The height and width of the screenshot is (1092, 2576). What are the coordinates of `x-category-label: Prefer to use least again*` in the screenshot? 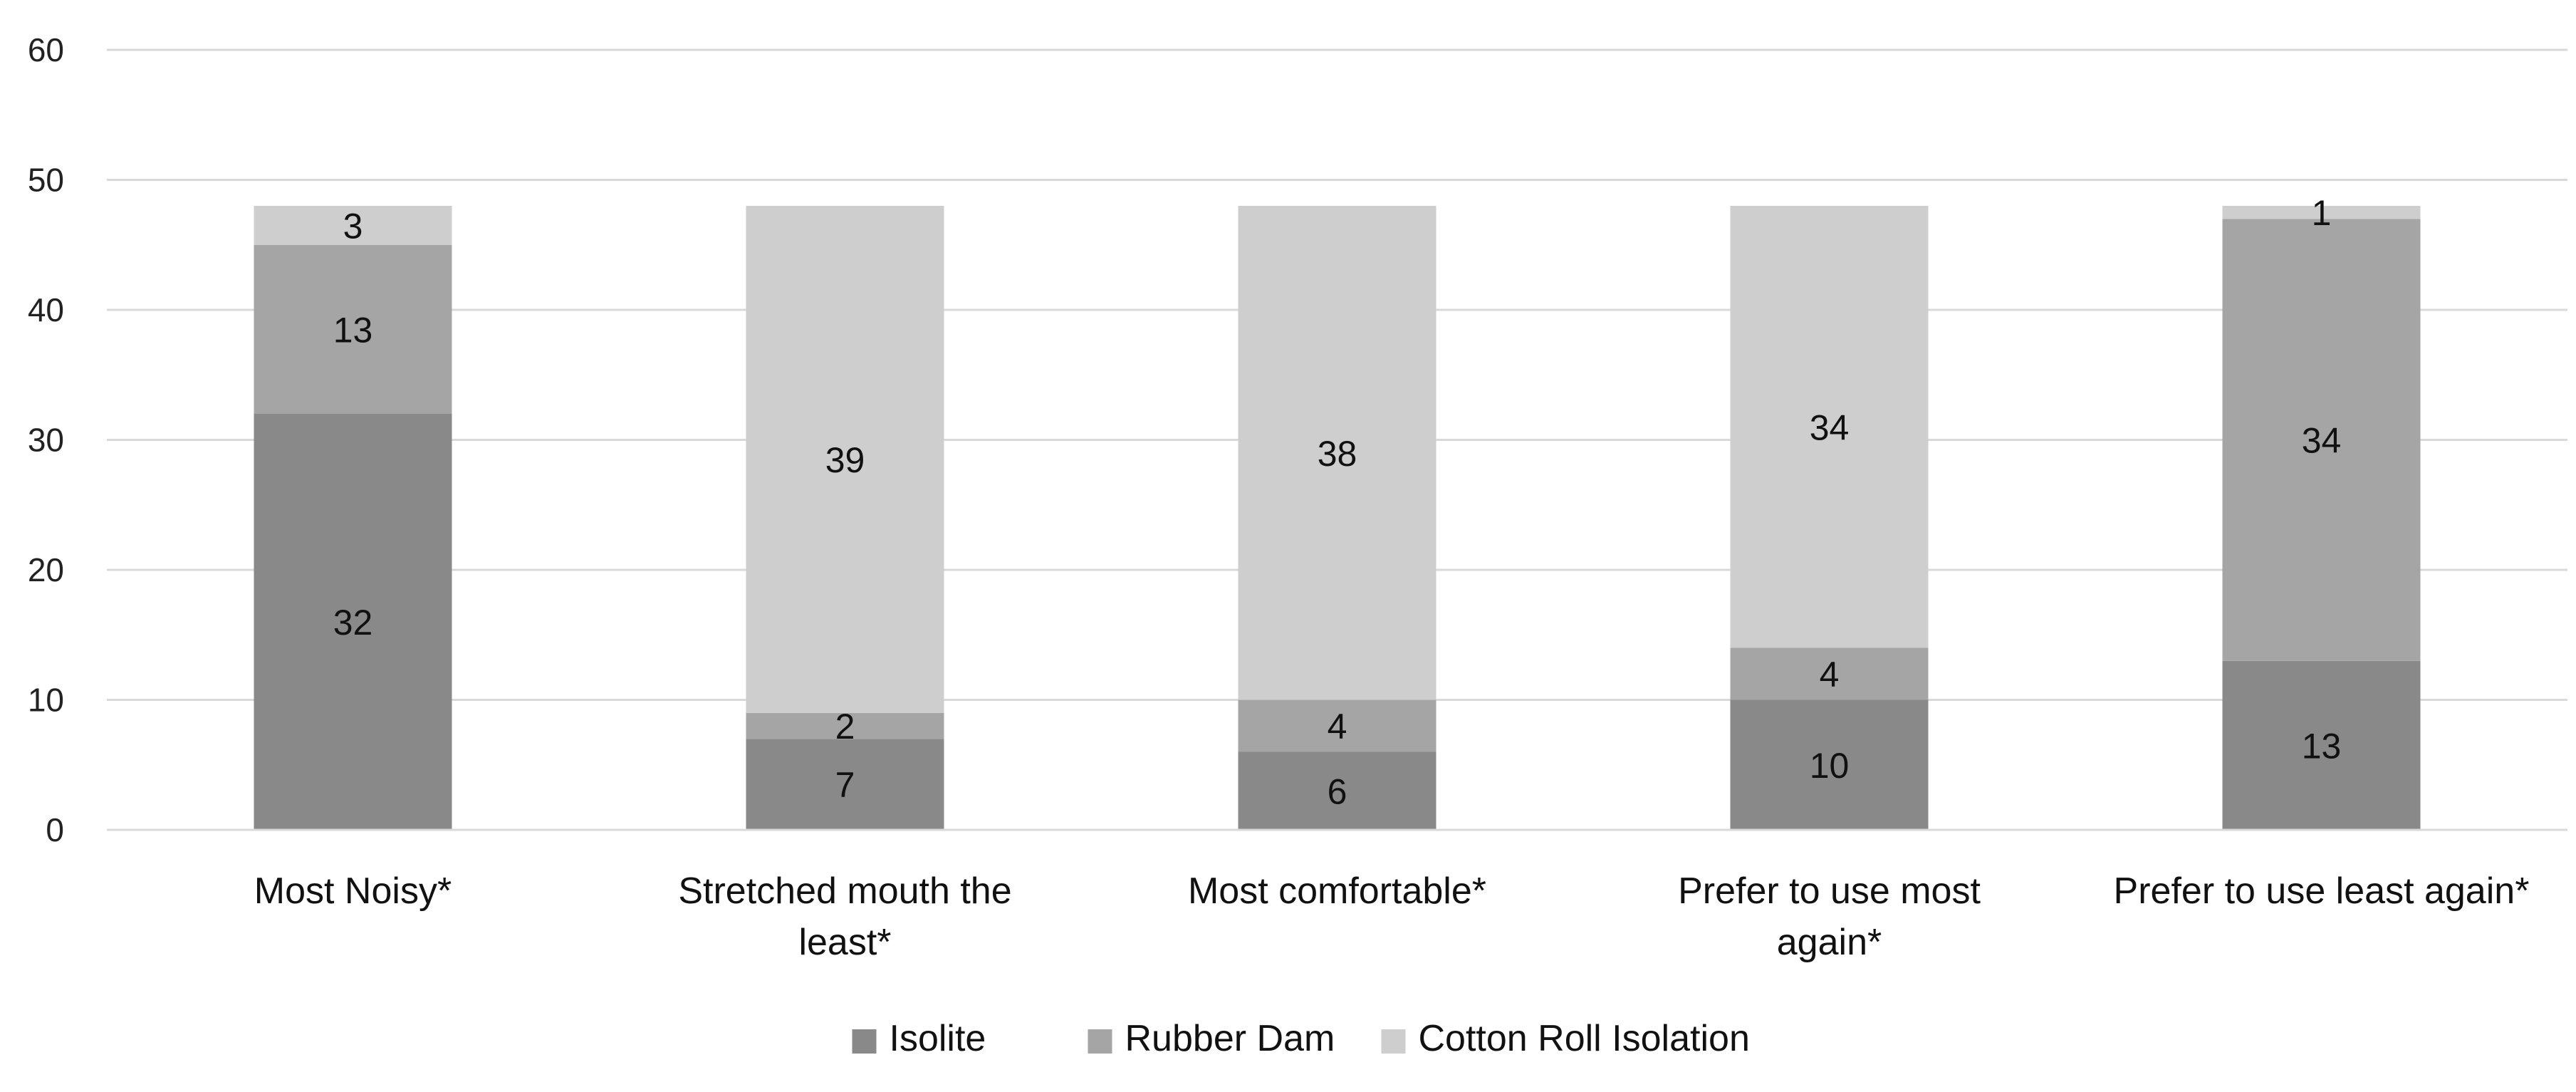 It's located at (2322, 891).